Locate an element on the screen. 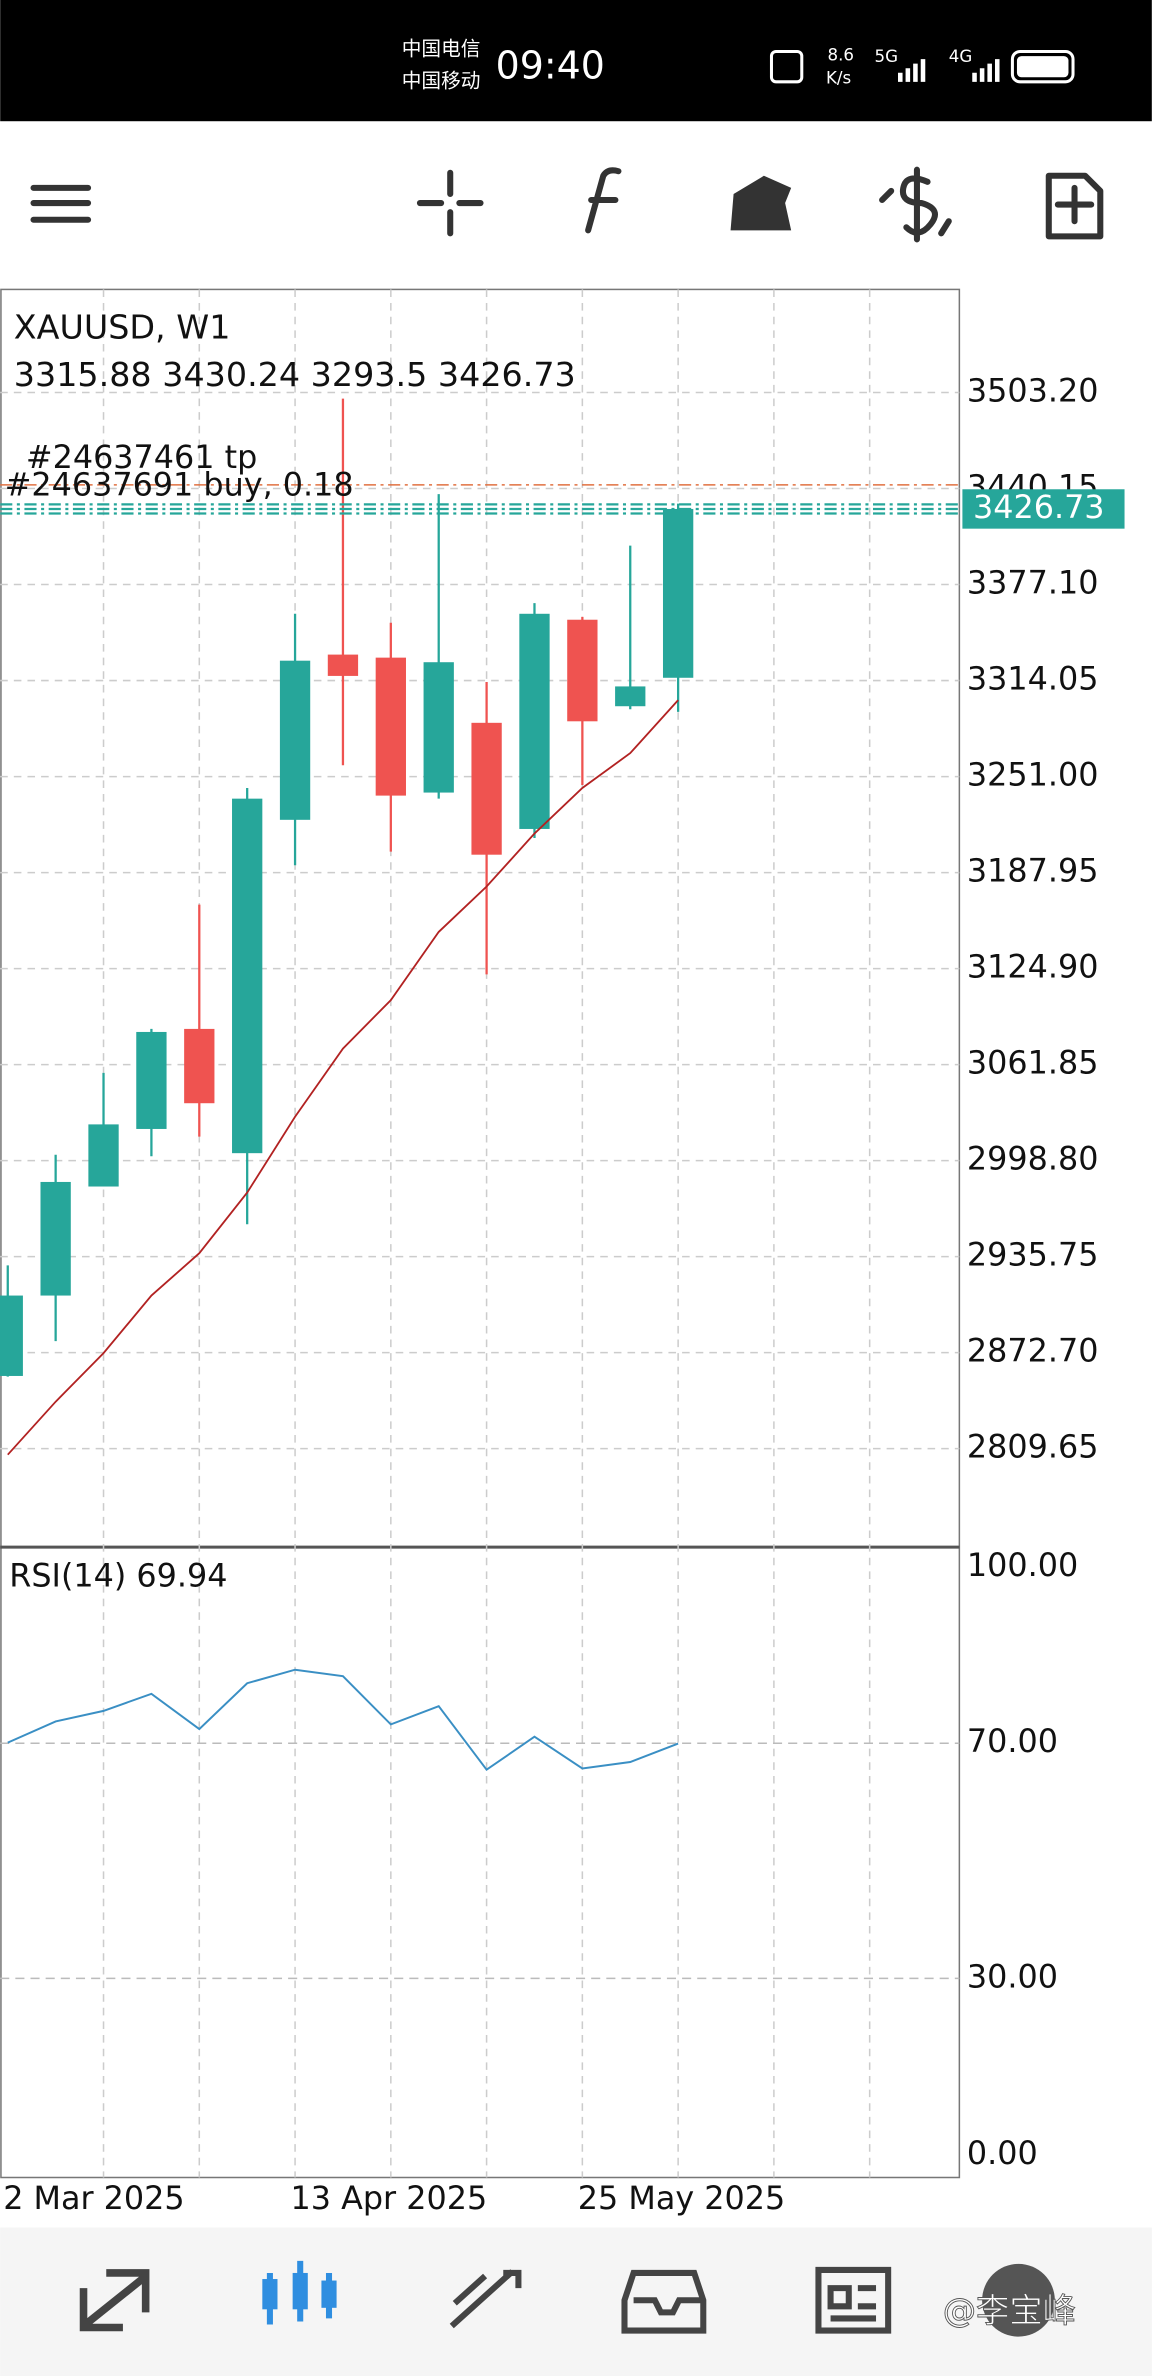  rsi-value: 69.94 is located at coordinates (181, 1575).